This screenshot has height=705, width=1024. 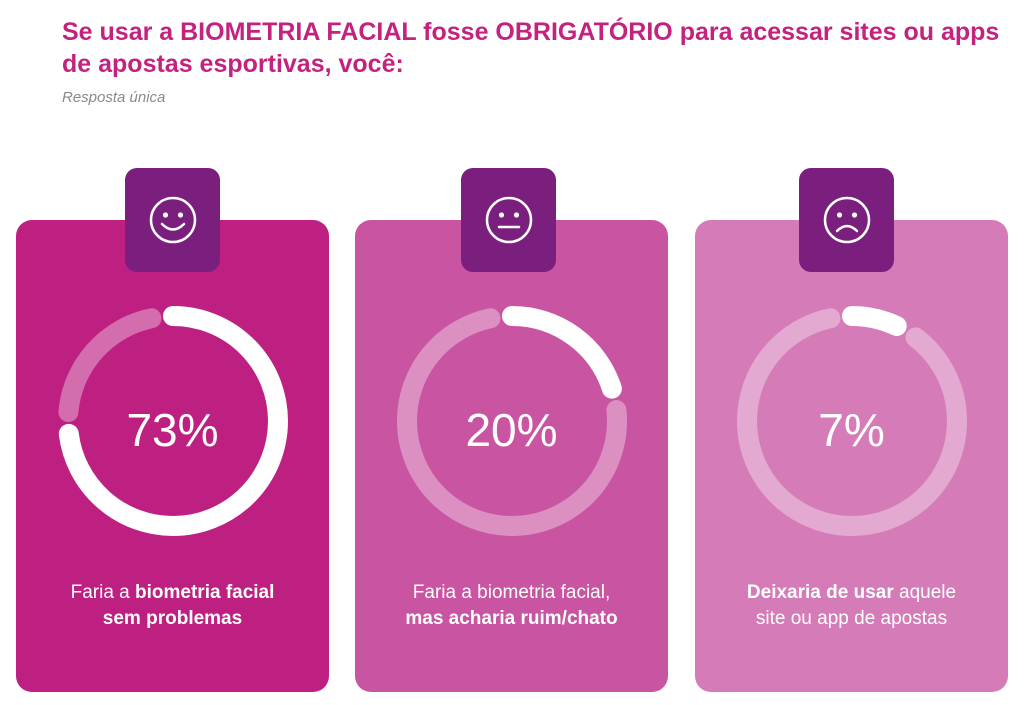 I want to click on answer-line-1: Deixaria de usar aquele, so click(x=851, y=592).